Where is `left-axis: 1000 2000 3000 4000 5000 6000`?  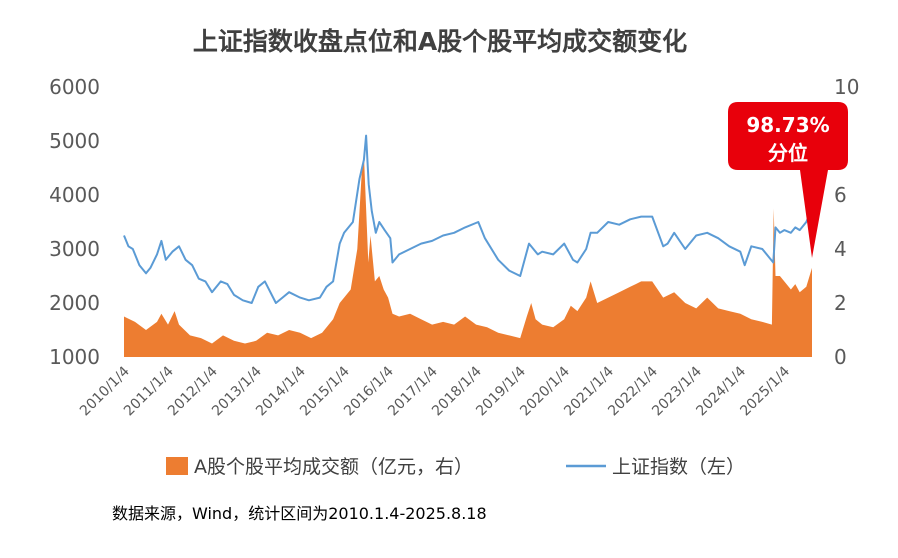
left-axis: 1000 2000 3000 4000 5000 6000 is located at coordinates (74, 222).